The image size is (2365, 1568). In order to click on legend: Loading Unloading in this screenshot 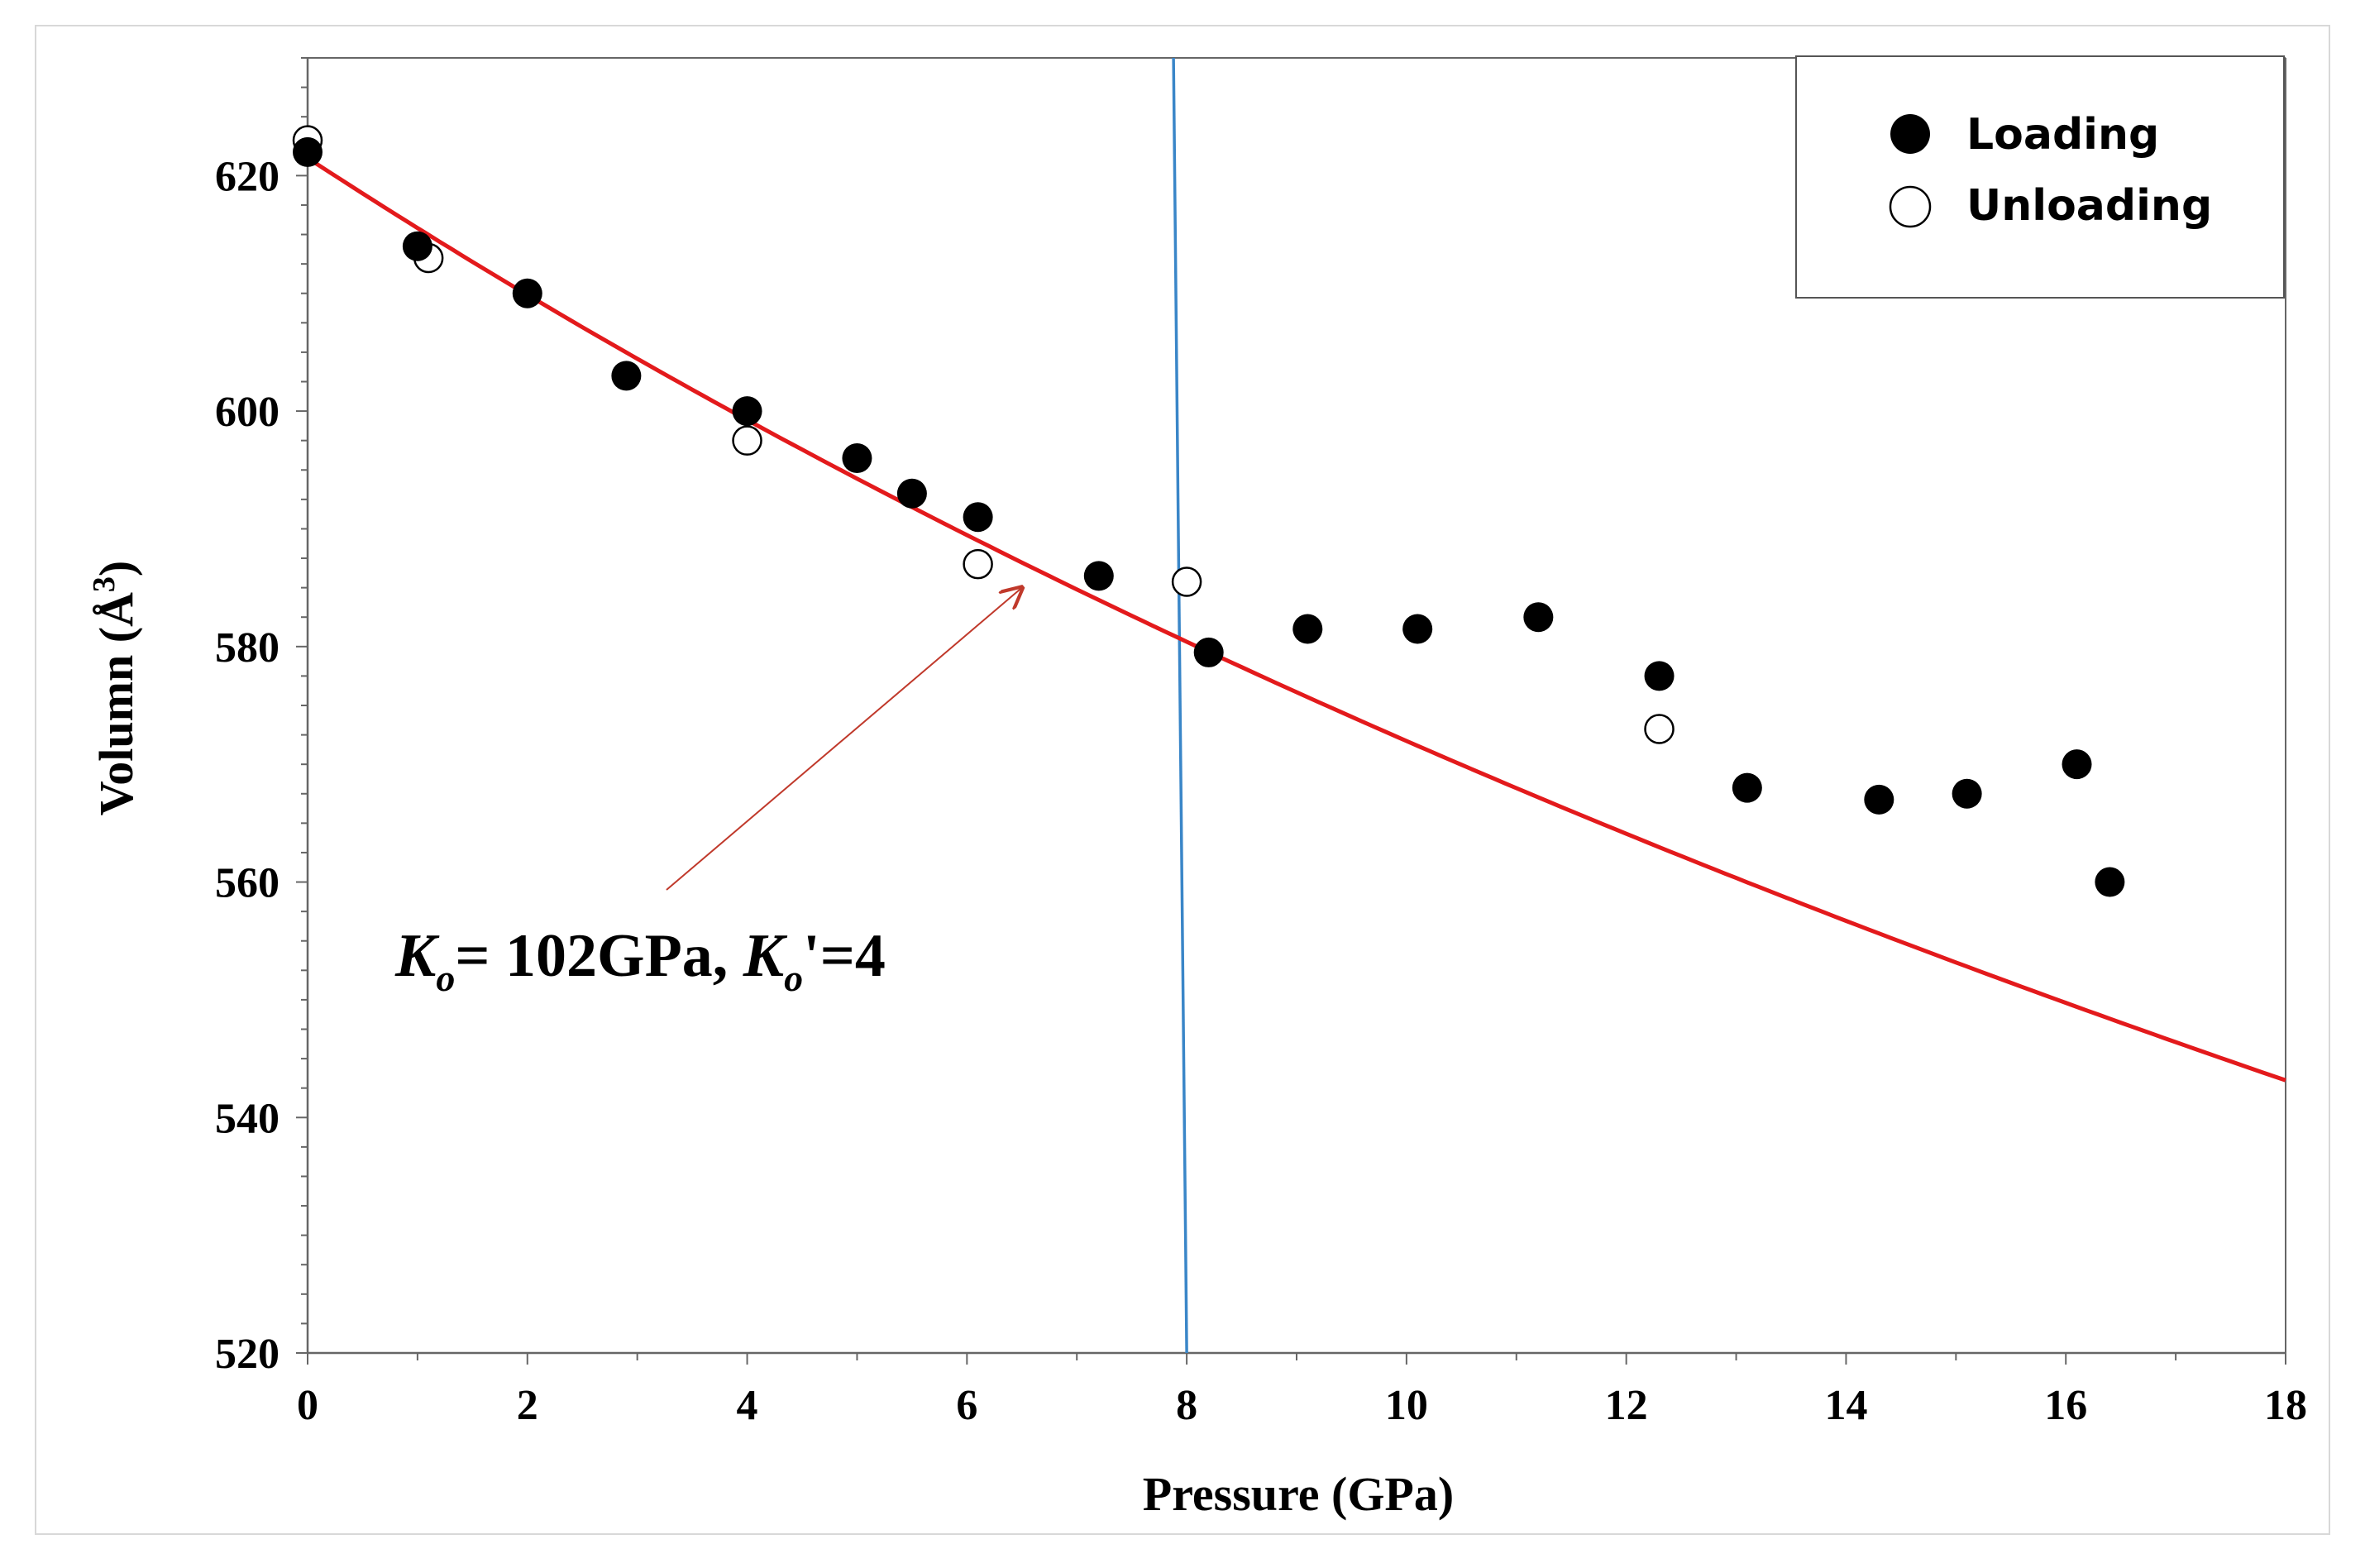, I will do `click(2040, 177)`.